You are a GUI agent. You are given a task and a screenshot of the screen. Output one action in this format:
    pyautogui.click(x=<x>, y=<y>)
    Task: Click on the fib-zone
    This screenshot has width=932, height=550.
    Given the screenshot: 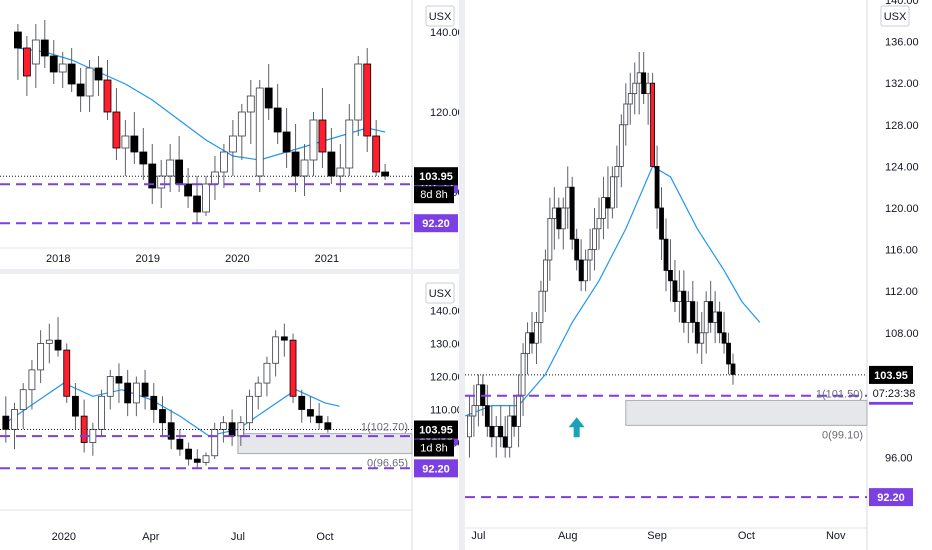 What is the action you would take?
    pyautogui.click(x=325, y=444)
    